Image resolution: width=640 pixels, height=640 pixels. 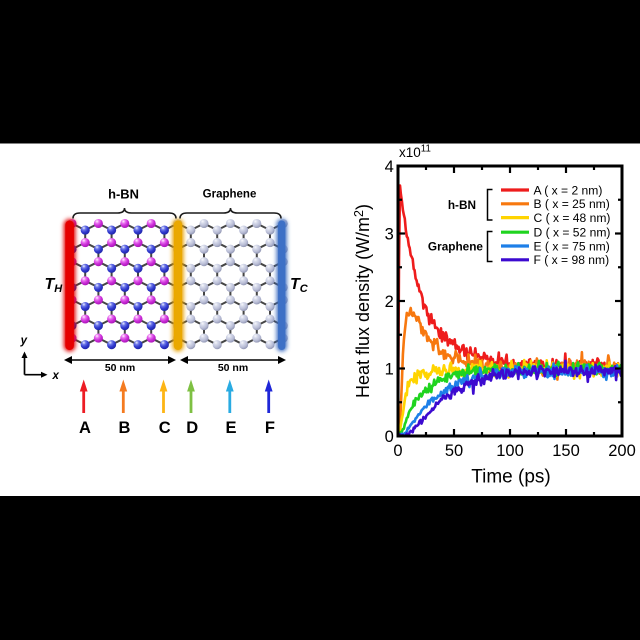 What do you see at coordinates (389, 234) in the screenshot?
I see `svg-text: 3` at bounding box center [389, 234].